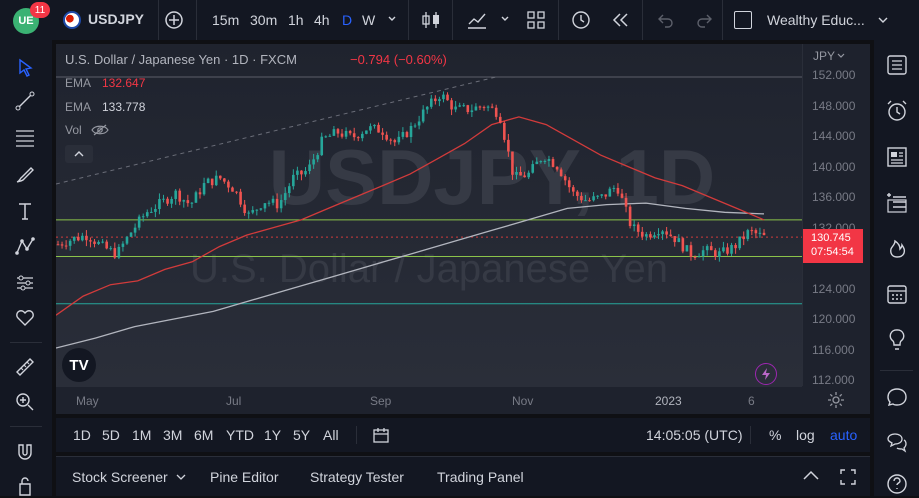 This screenshot has width=919, height=498. I want to click on currency-label: JPY, so click(824, 56).